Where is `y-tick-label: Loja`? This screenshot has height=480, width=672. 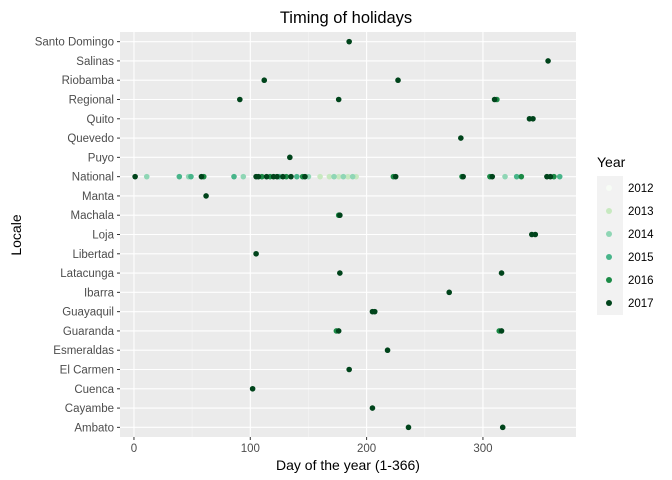
y-tick-label: Loja is located at coordinates (103, 236).